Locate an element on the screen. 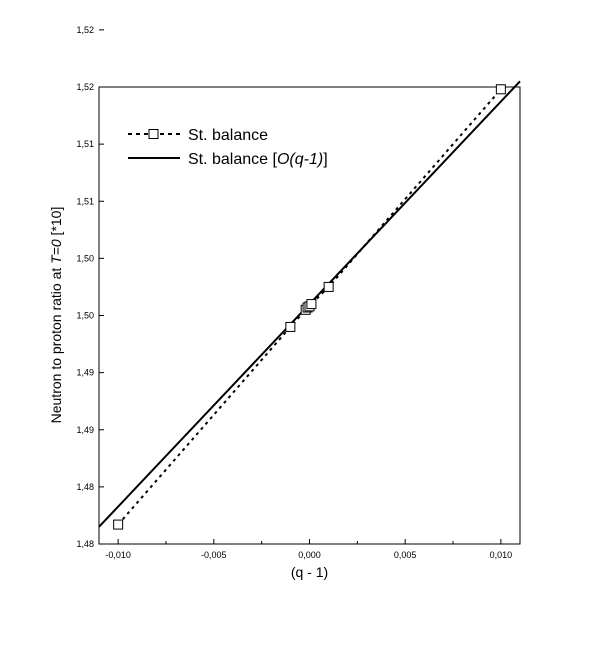  legend: St. balance St. balance [O(q-1)] is located at coordinates (228, 147).